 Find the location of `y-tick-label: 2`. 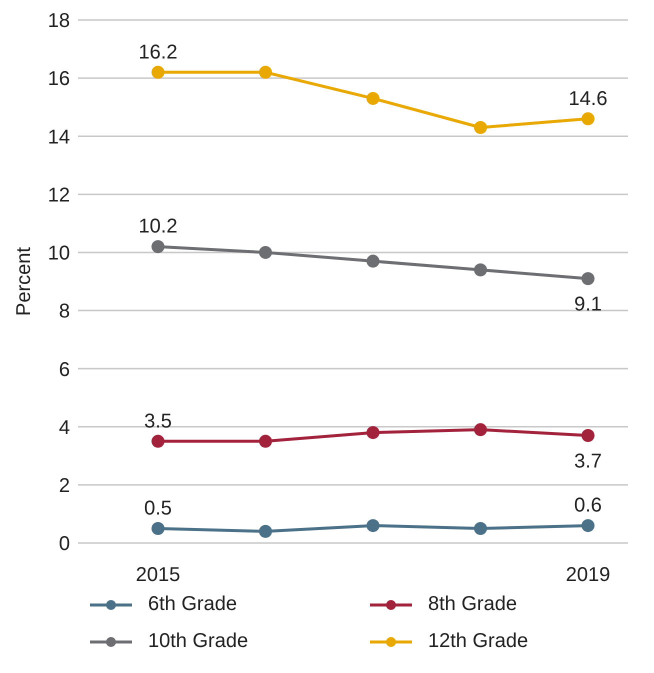

y-tick-label: 2 is located at coordinates (64, 485).